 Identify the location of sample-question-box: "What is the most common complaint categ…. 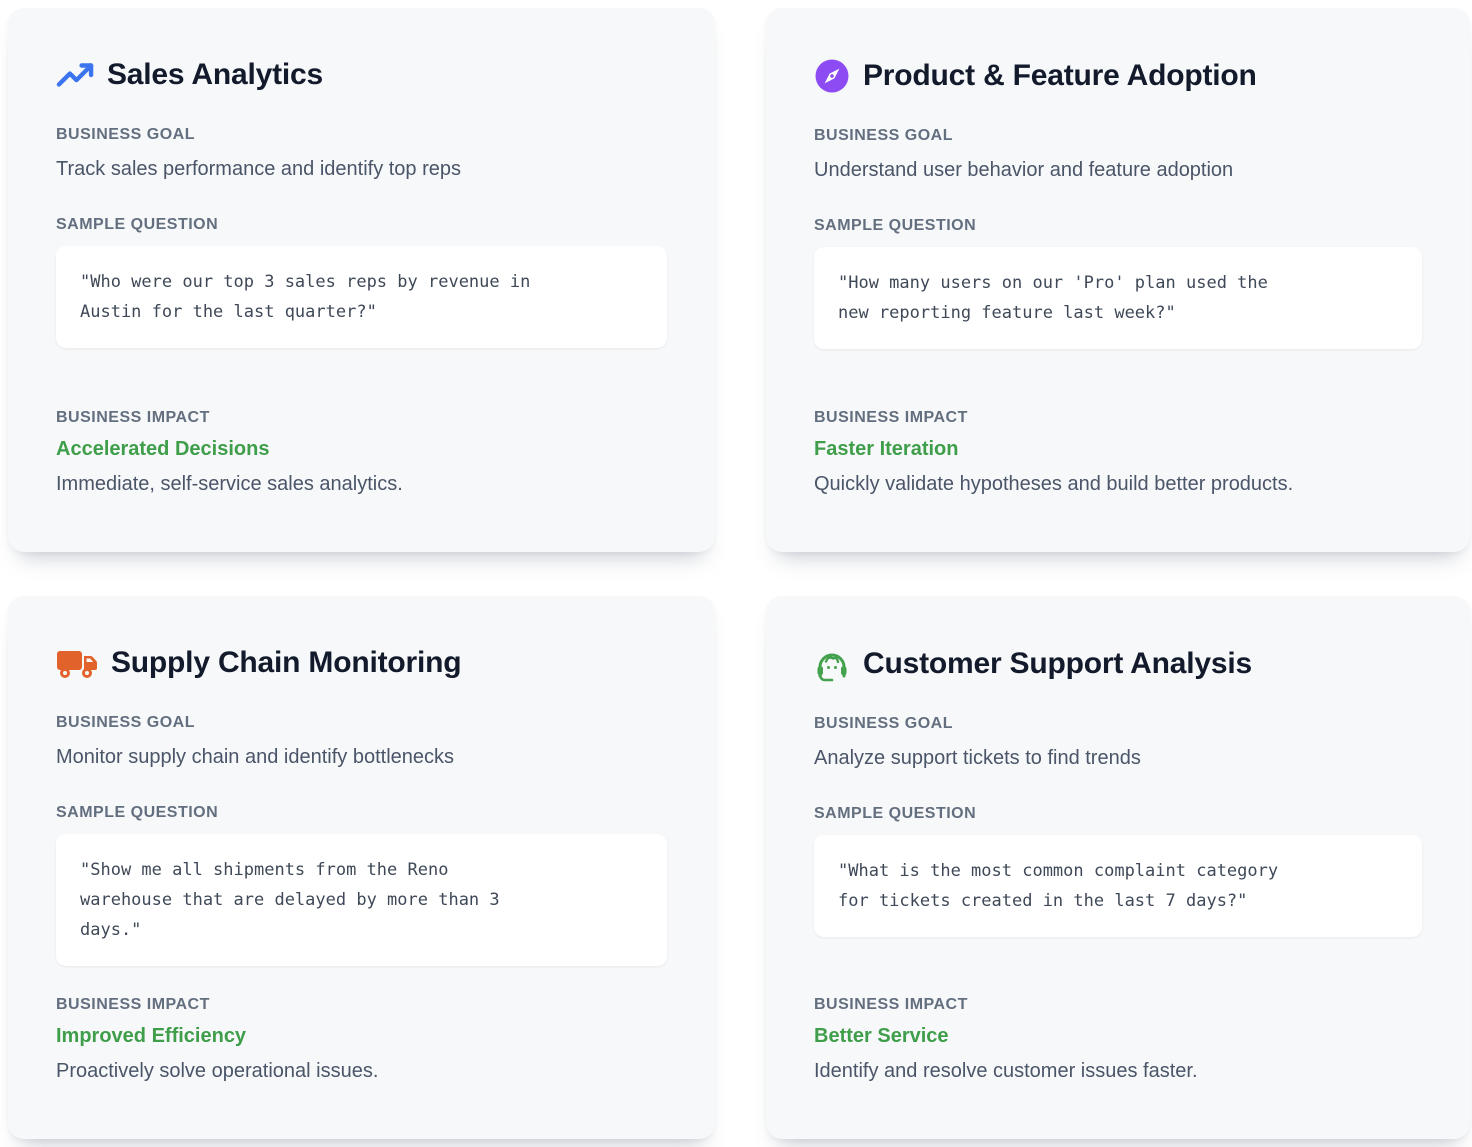
(1118, 886).